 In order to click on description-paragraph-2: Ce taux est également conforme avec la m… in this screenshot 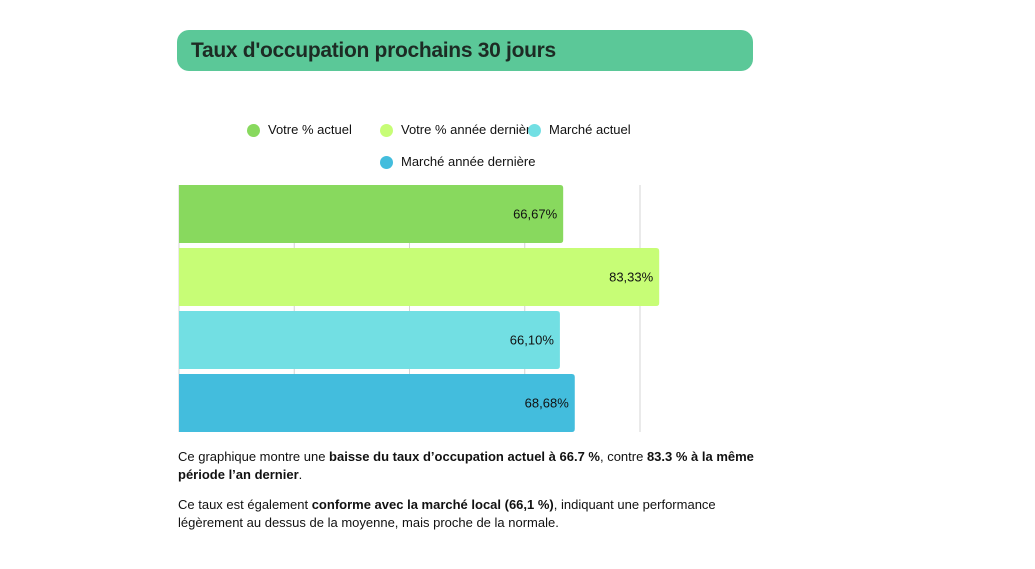, I will do `click(468, 514)`.